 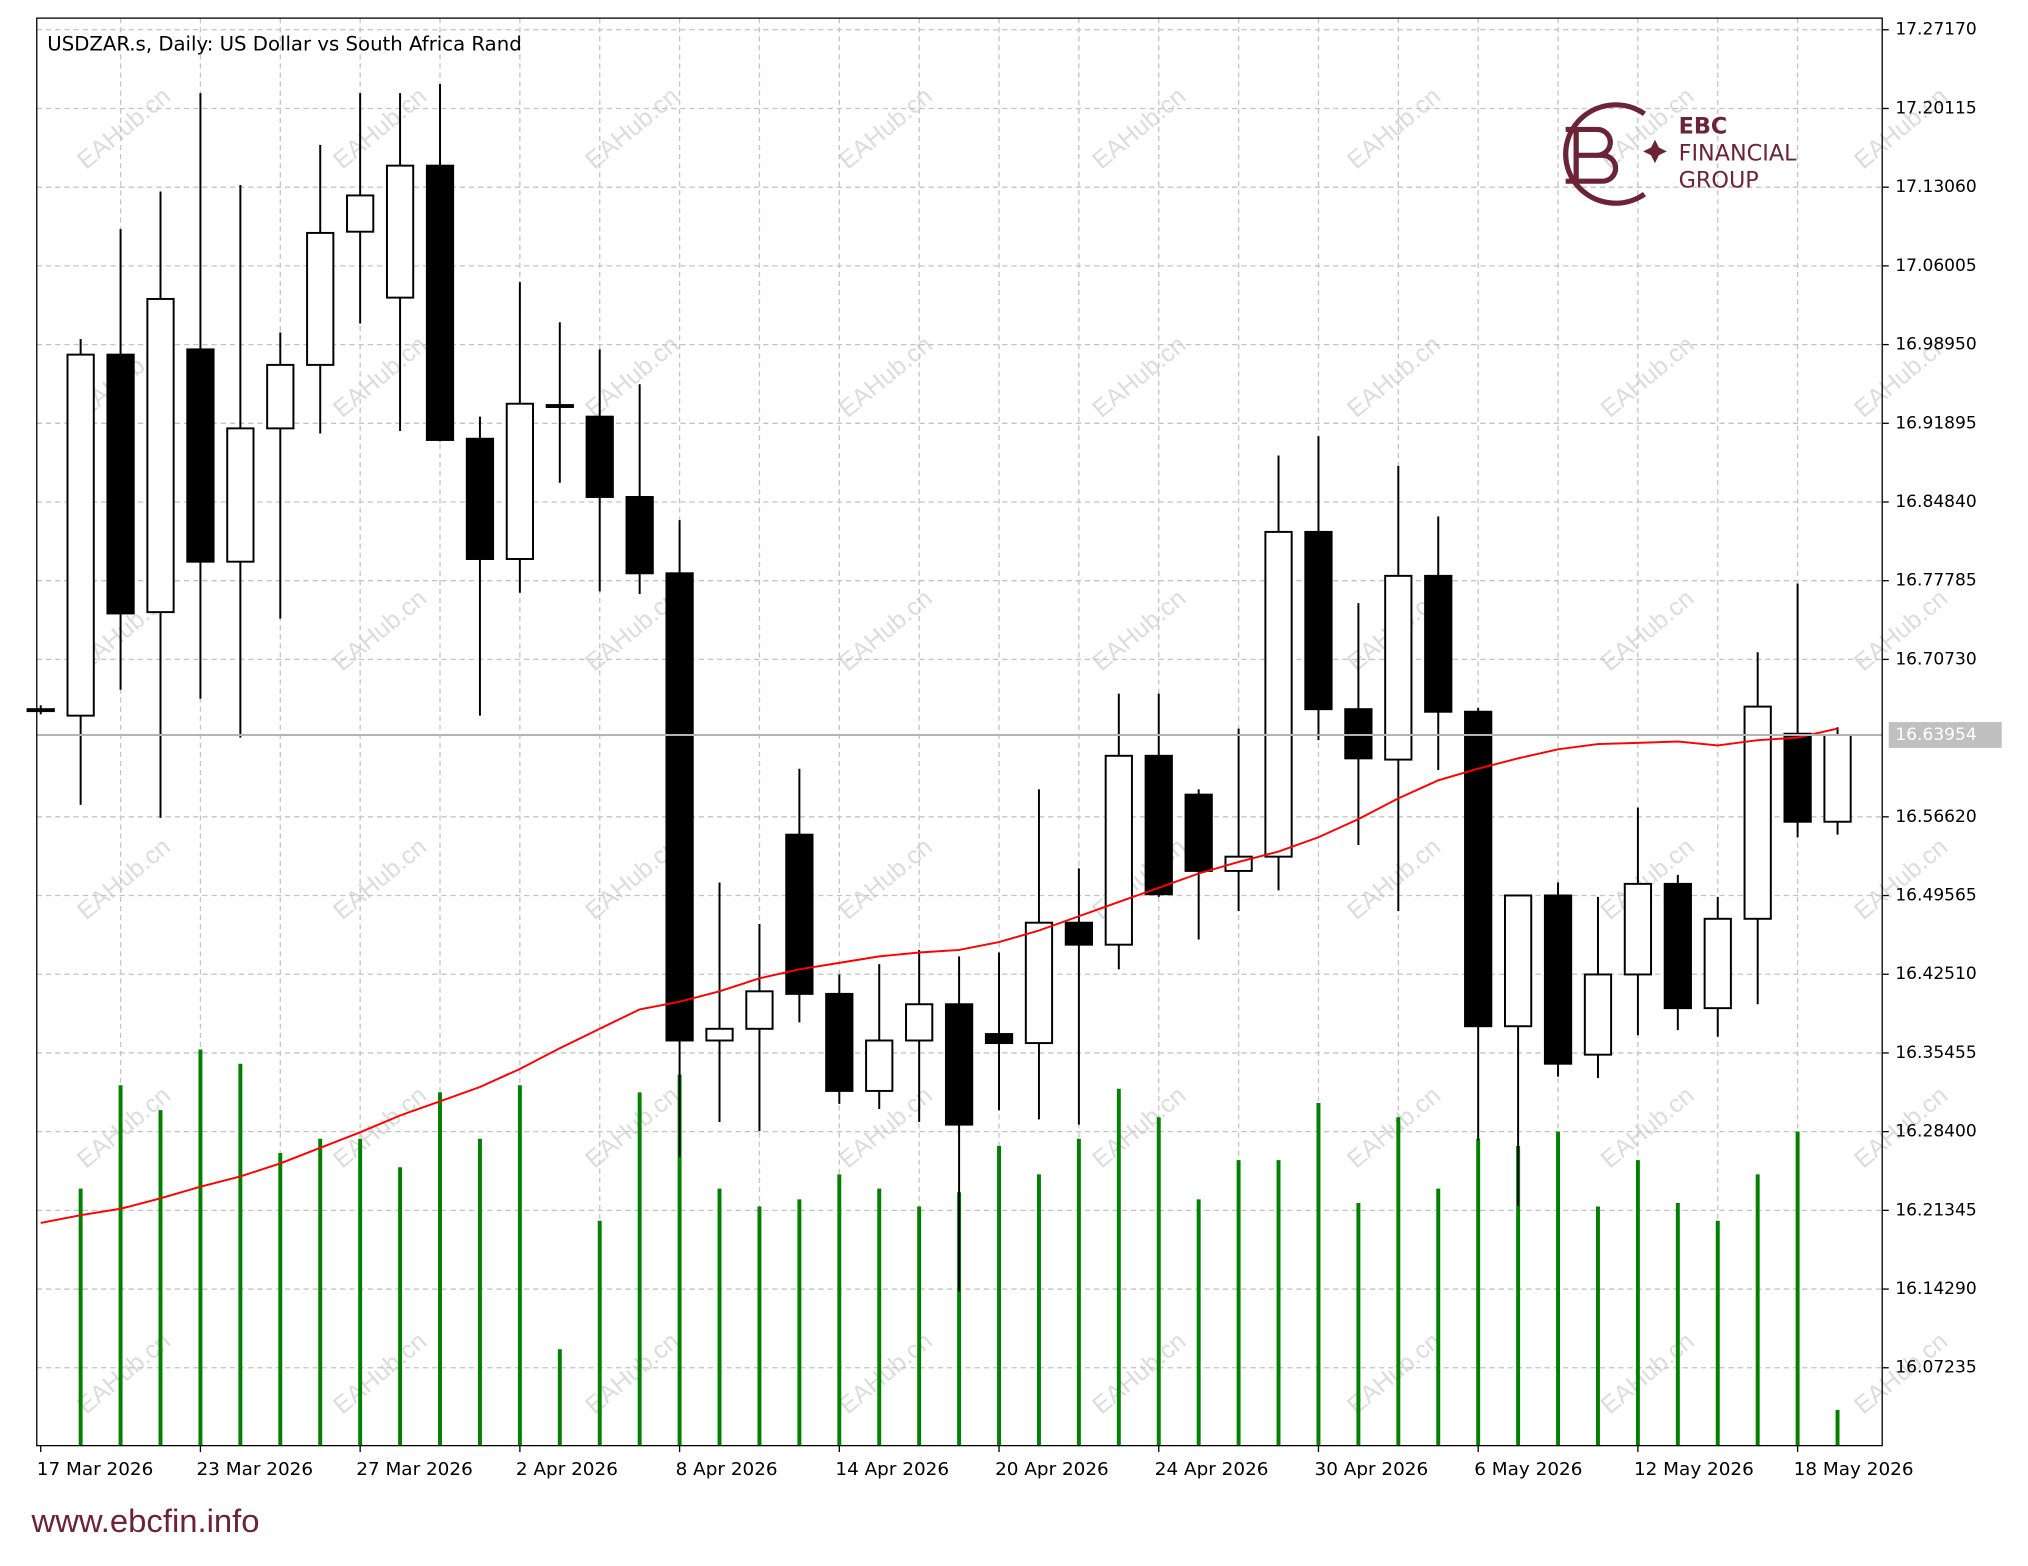 What do you see at coordinates (1372, 1469) in the screenshot?
I see `x-tick-label: 30 Apr 2026` at bounding box center [1372, 1469].